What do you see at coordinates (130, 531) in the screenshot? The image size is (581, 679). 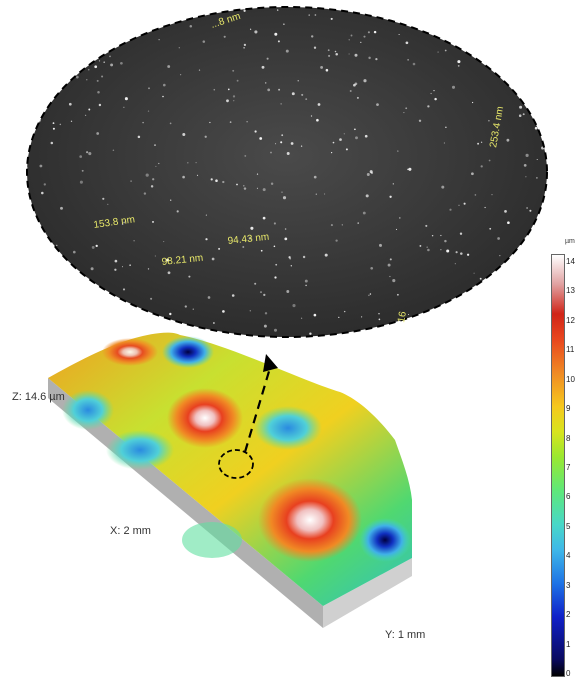 I see `x-axis-label: X: 2 mm` at bounding box center [130, 531].